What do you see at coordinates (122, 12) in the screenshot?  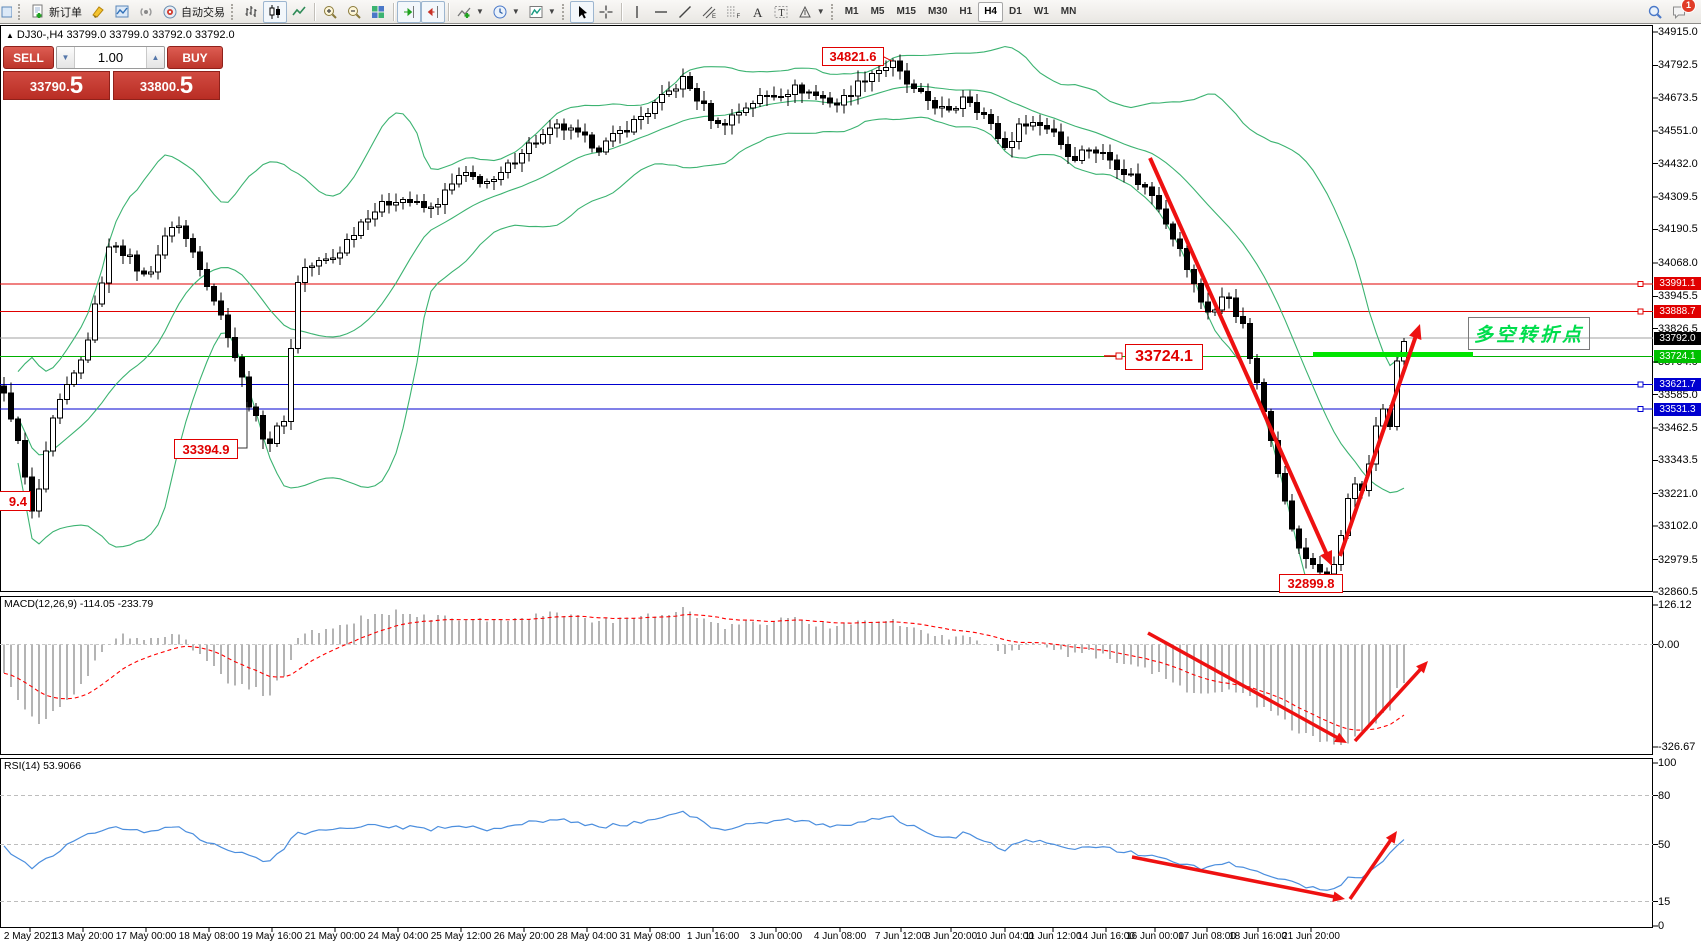 I see `profiles-button` at bounding box center [122, 12].